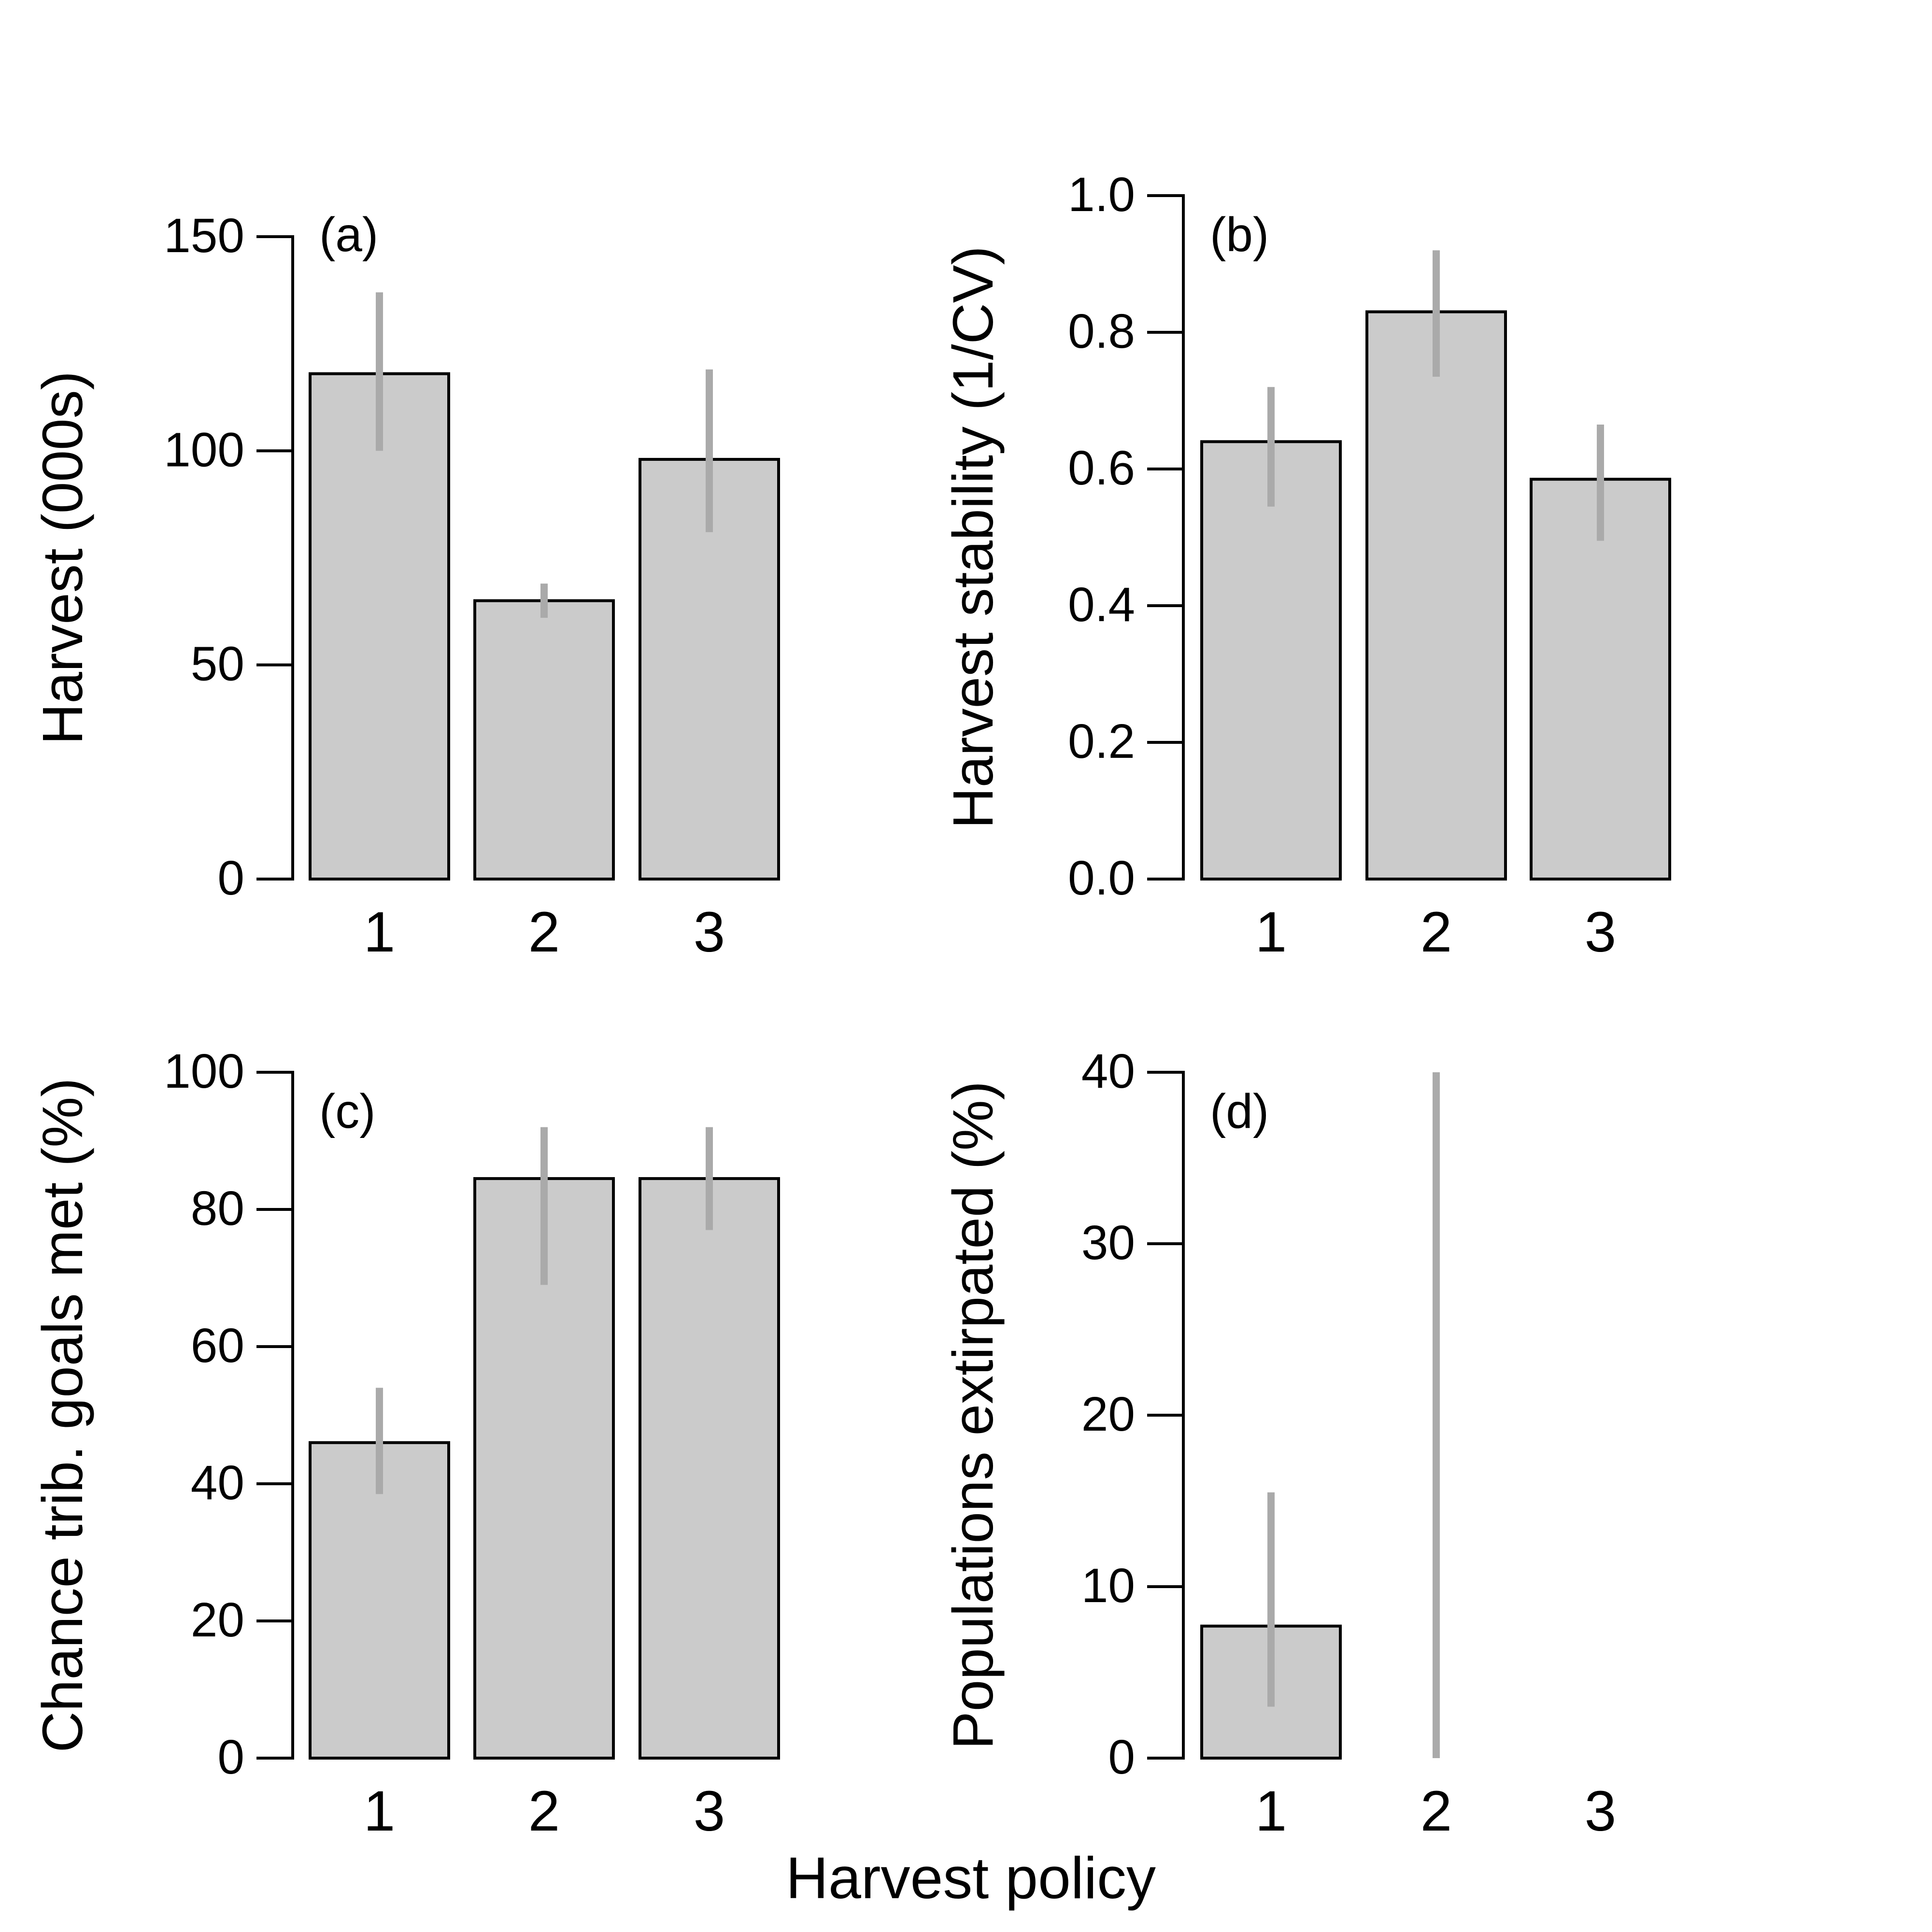 Image resolution: width=1932 pixels, height=1932 pixels. Describe the element at coordinates (230, 1757) in the screenshot. I see `goals-y-tick-label: 0` at that location.